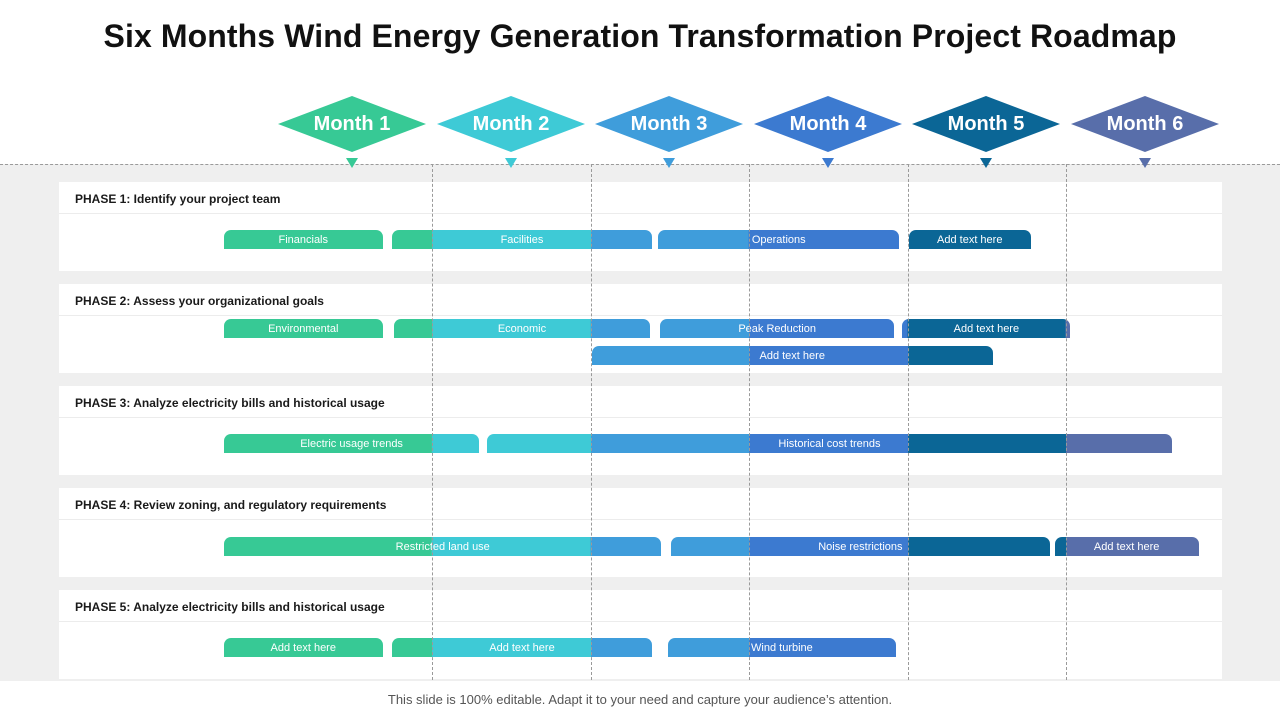  Describe the element at coordinates (669, 124) in the screenshot. I see `month-label: Month 3` at that location.